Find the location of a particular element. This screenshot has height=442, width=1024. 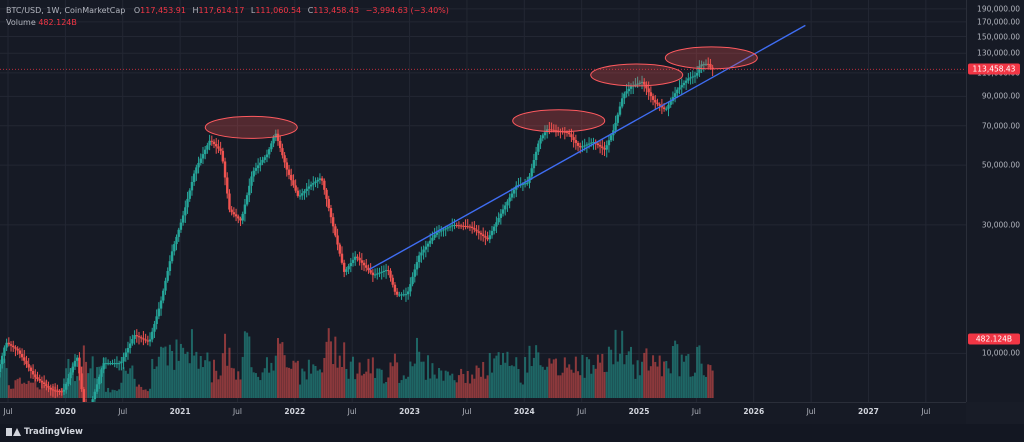

open-value: 117,453.91 is located at coordinates (163, 10).